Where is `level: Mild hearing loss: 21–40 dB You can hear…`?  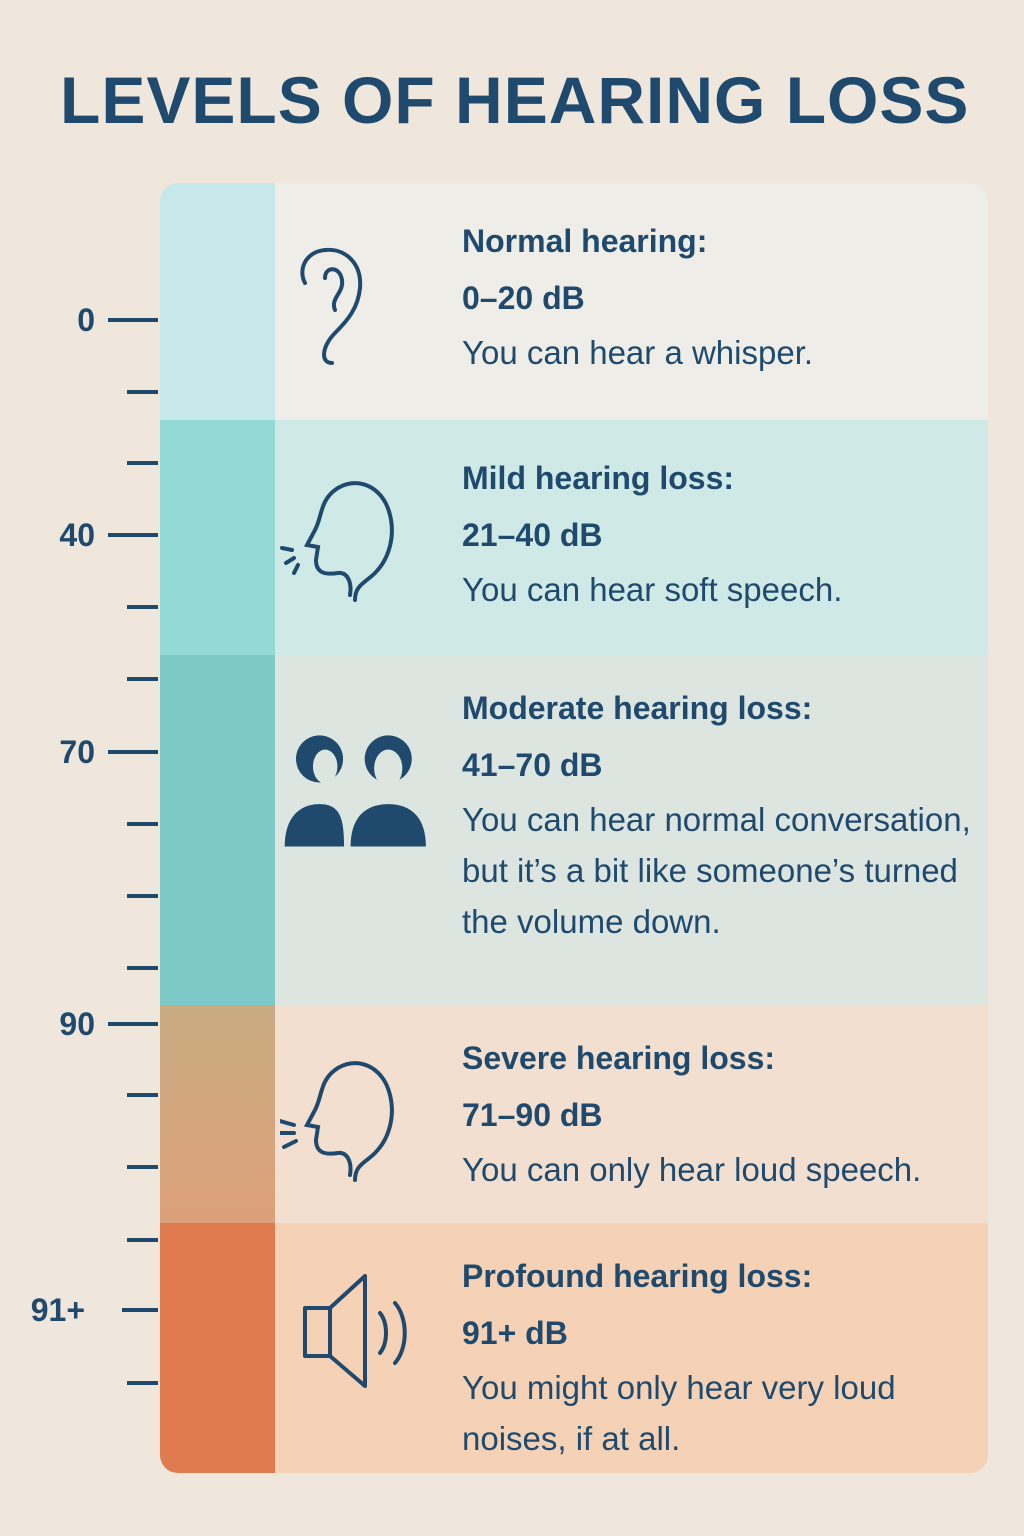 level: Mild hearing loss: 21–40 dB You can hear… is located at coordinates (574, 537).